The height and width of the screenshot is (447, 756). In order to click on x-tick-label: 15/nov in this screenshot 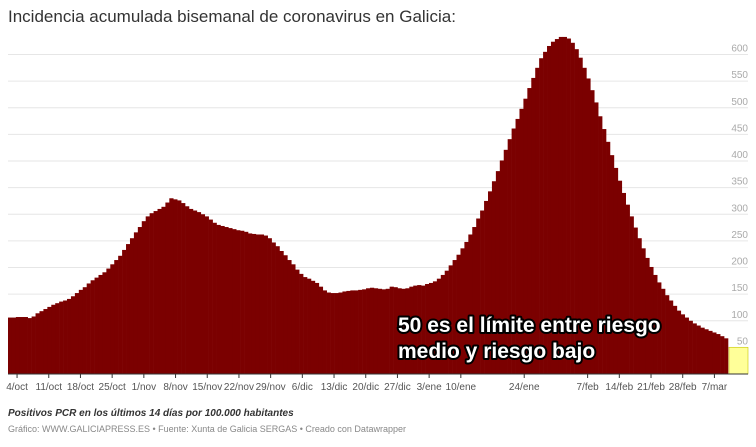, I will do `click(207, 387)`.